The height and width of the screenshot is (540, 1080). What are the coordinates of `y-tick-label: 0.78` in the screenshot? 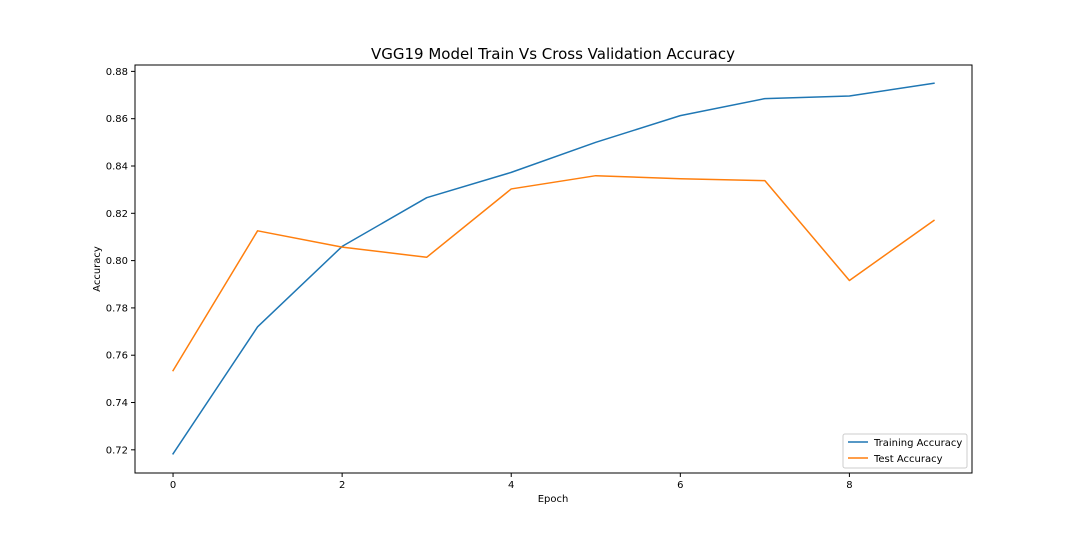 It's located at (117, 308).